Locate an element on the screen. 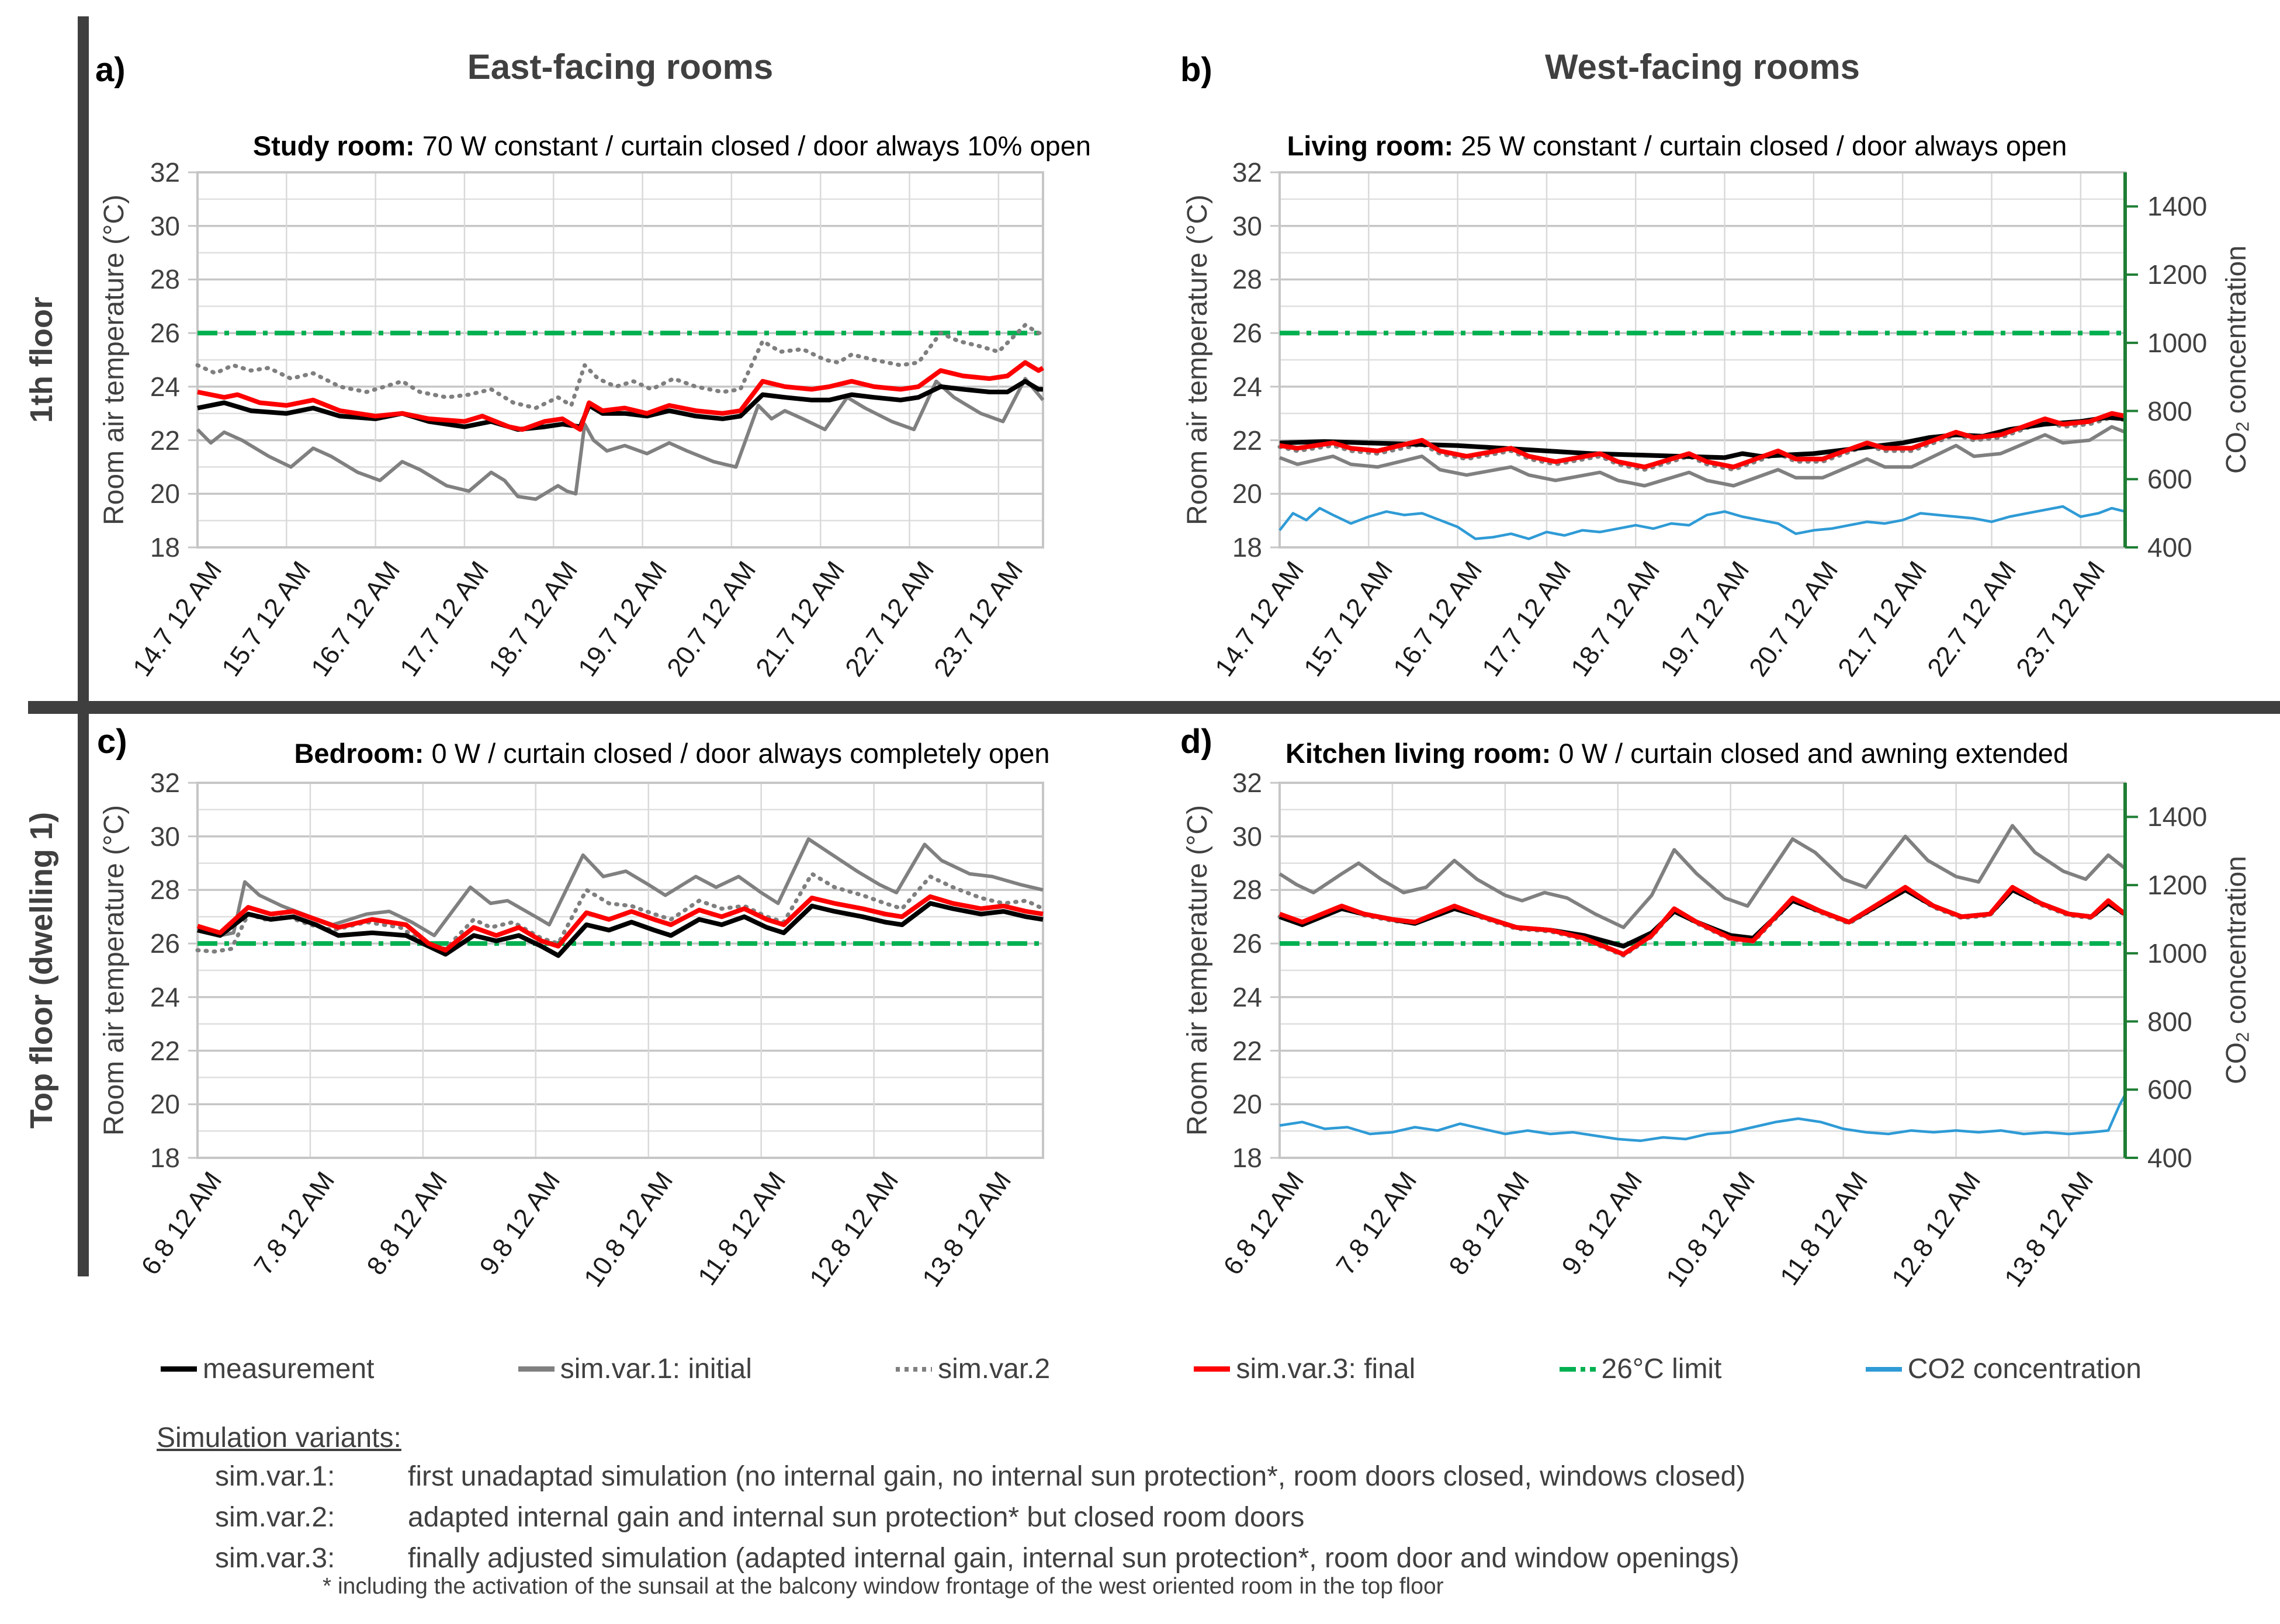 The height and width of the screenshot is (1624, 2280). variant-label-2: sim.var.2: is located at coordinates (275, 1518).